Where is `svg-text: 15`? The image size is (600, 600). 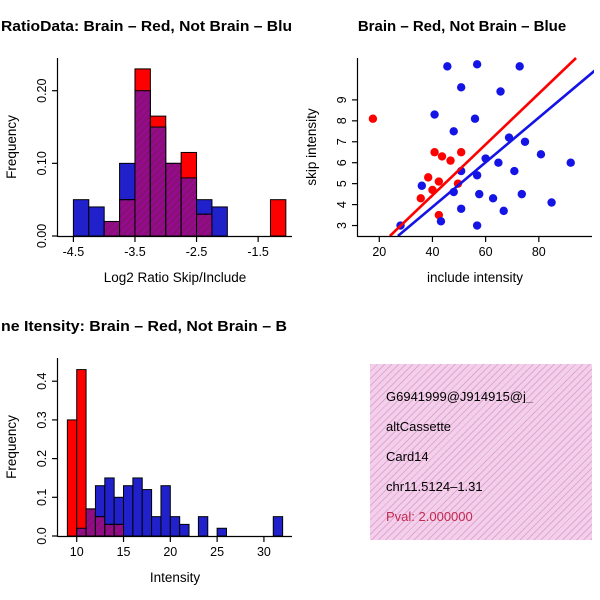 svg-text: 15 is located at coordinates (124, 552).